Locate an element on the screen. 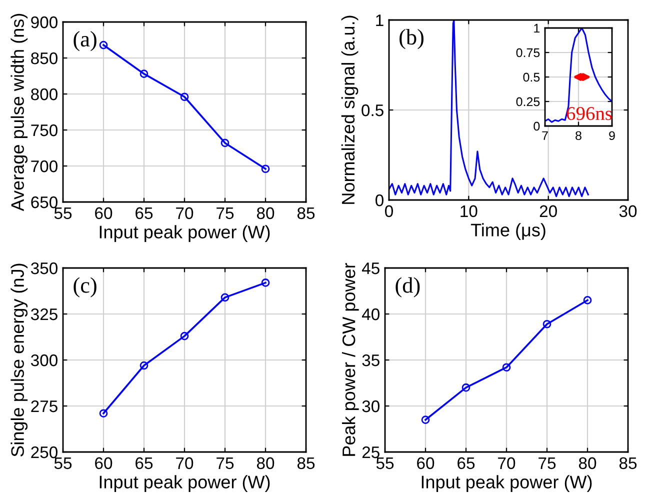 This screenshot has height=498, width=646. y-tick-label: 40 is located at coordinates (371, 314).